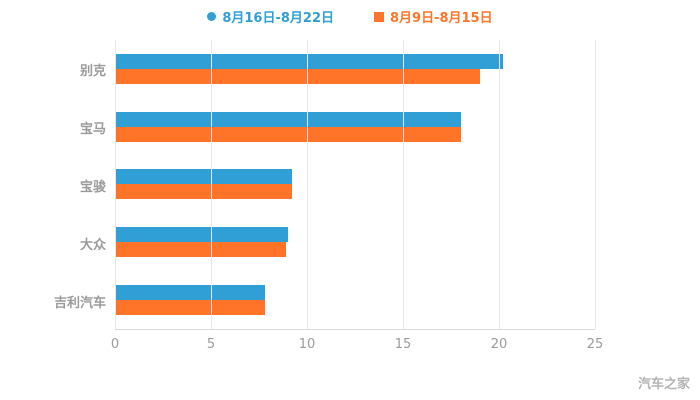 The width and height of the screenshot is (700, 400). I want to click on y-axis: 别克宝马宝骏大众吉利汽车, so click(53, 185).